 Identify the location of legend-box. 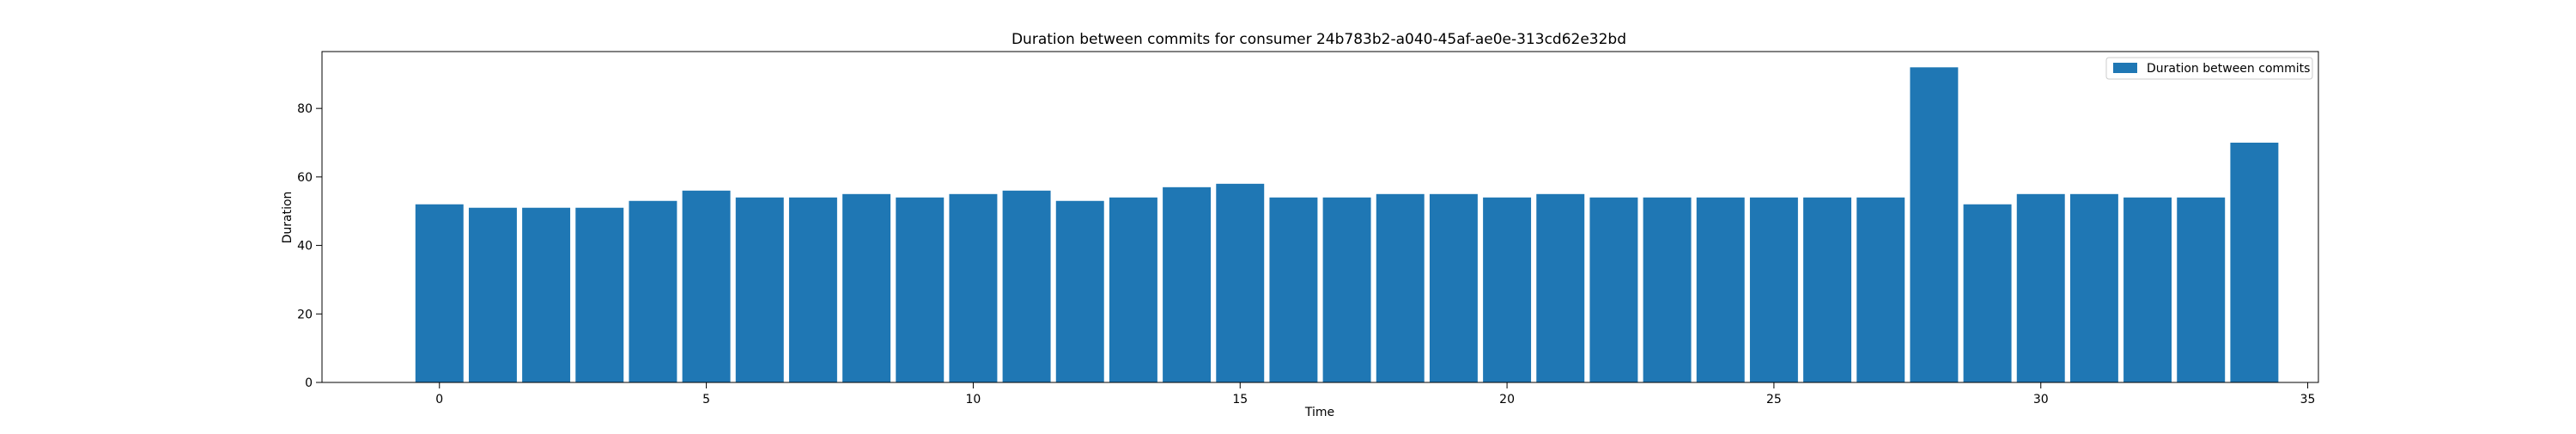
(2209, 68).